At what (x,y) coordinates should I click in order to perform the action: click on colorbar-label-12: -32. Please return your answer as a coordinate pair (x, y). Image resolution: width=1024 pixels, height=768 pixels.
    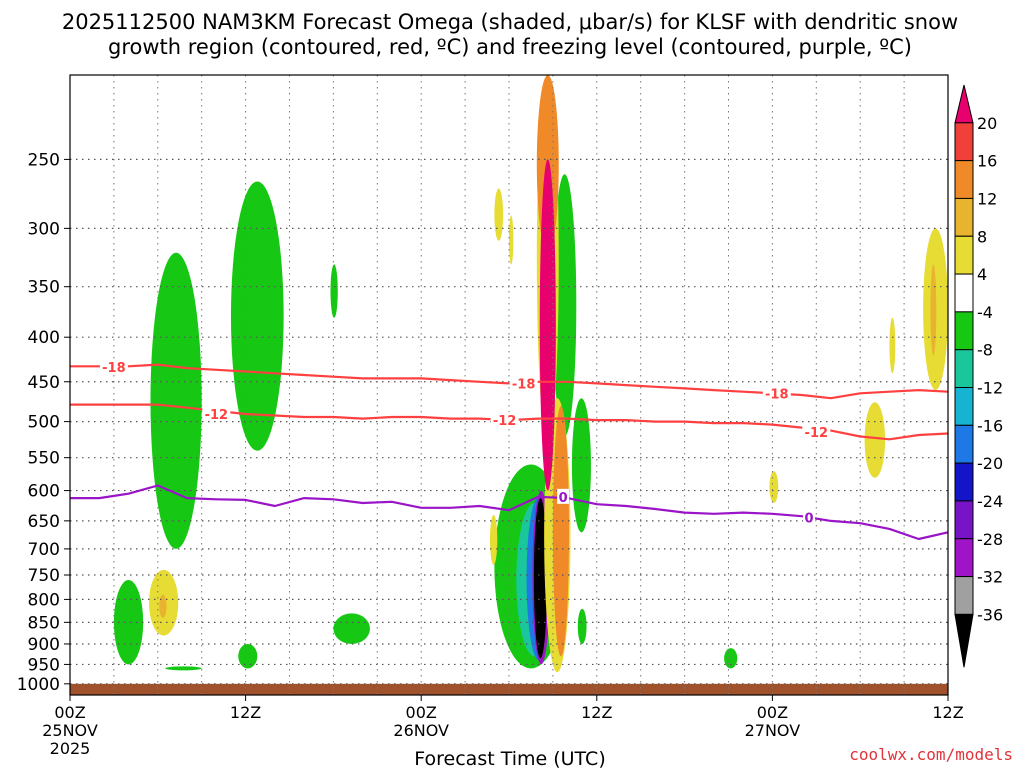
    Looking at the image, I should click on (990, 577).